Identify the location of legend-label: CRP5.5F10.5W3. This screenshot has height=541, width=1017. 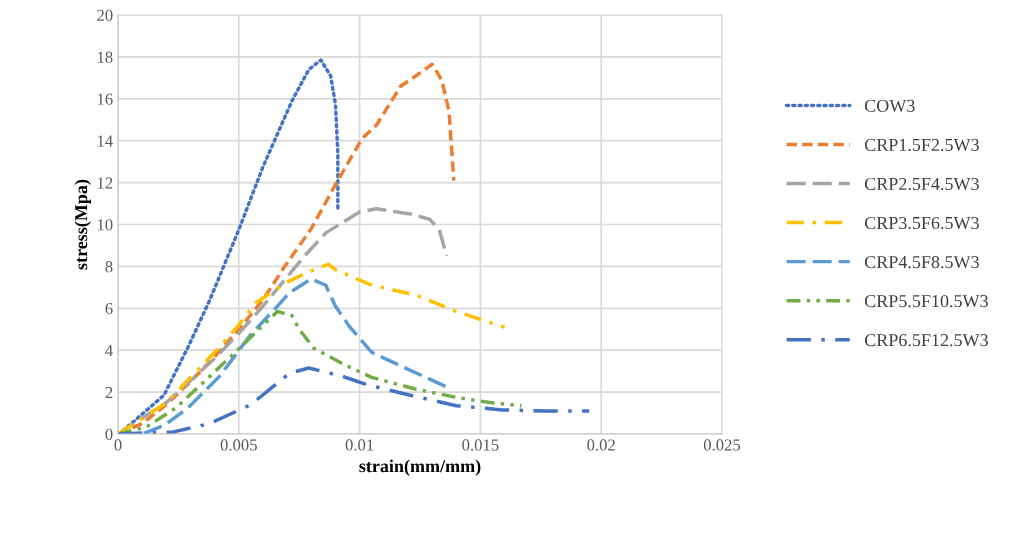
(926, 301).